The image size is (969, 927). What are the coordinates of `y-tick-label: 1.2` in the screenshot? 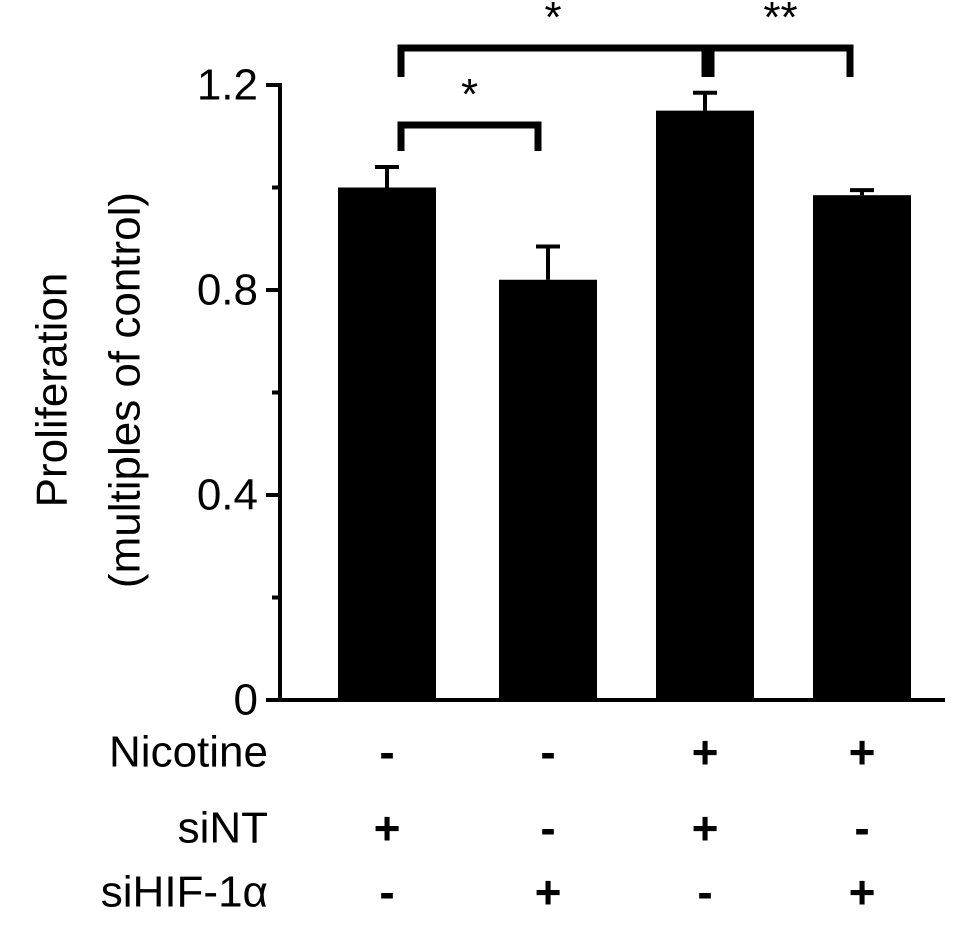 It's located at (227, 85).